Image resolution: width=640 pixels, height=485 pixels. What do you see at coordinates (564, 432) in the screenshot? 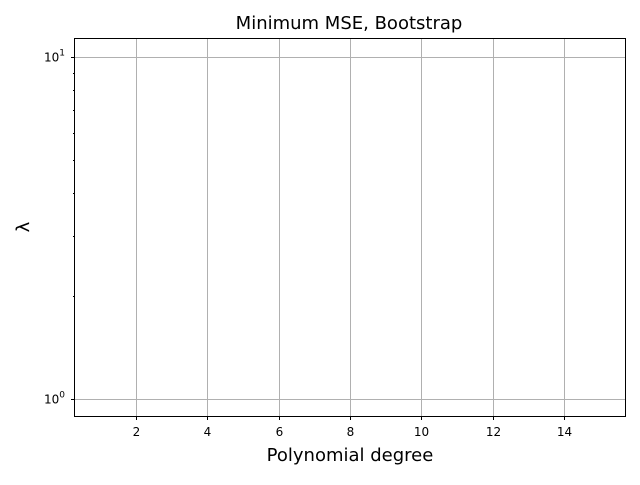
I see `x-tick-label: 14` at bounding box center [564, 432].